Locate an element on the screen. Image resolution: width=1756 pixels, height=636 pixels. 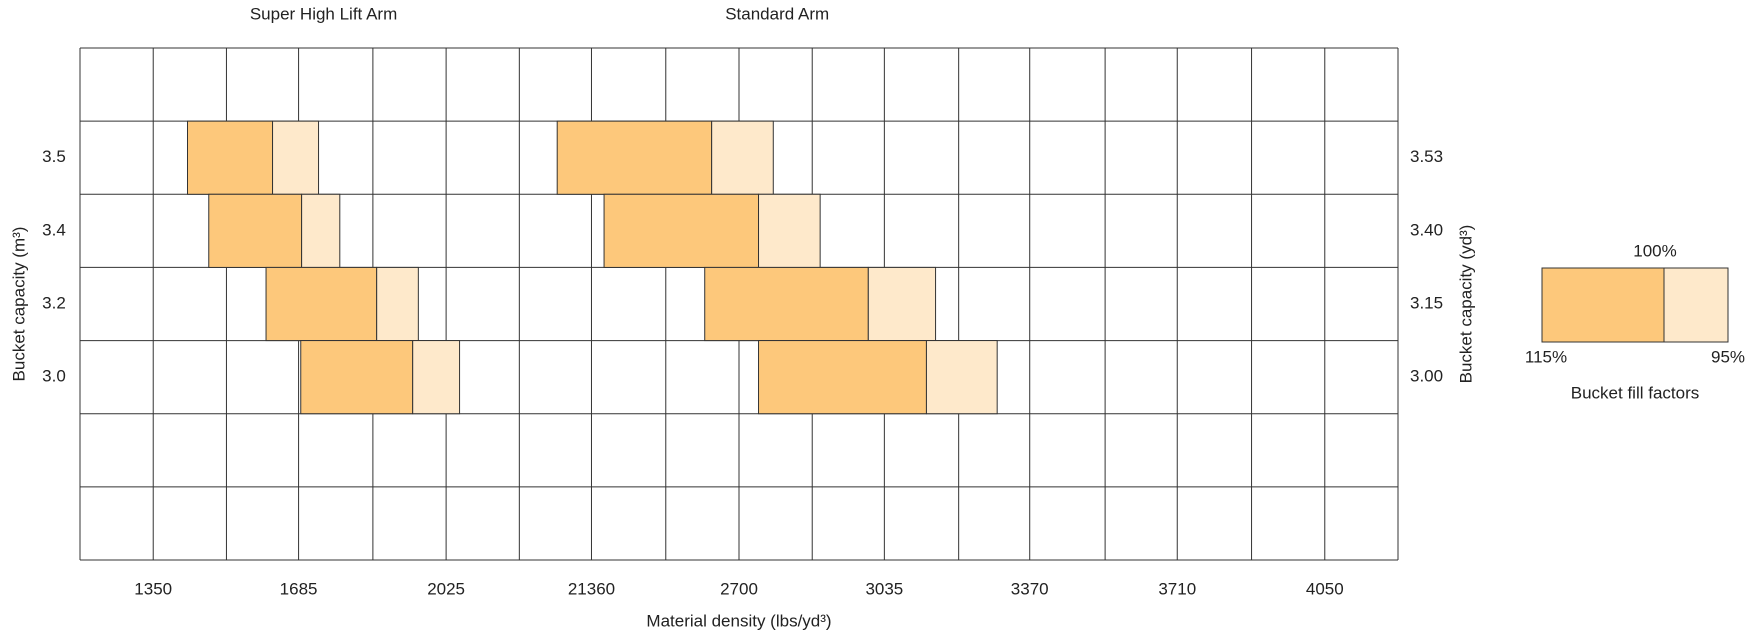
y2-tick-label: 3.40 is located at coordinates (1426, 229).